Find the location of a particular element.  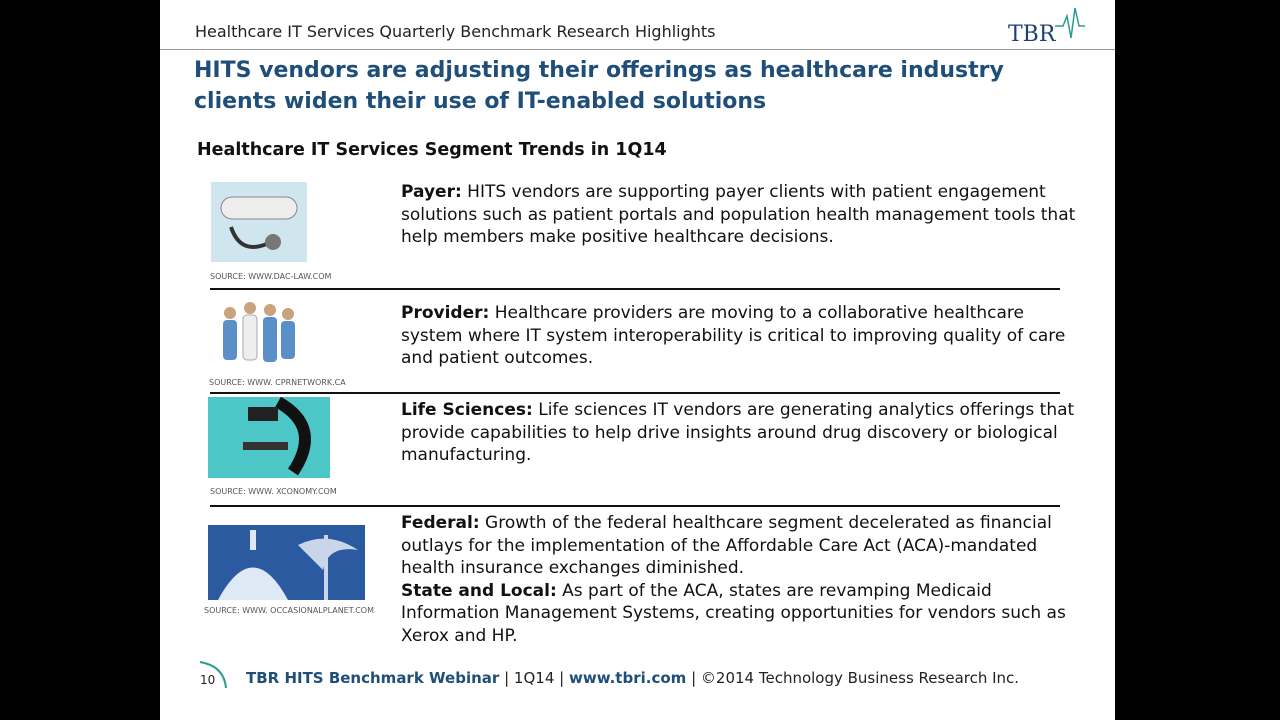

image-source: SOURCE: WWW. CPRNETWORK.CA is located at coordinates (277, 382).